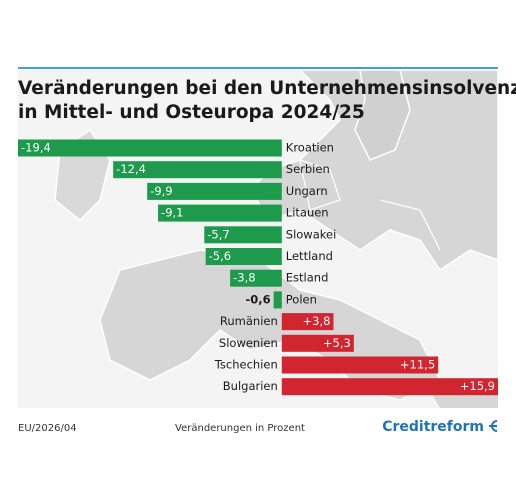 Image resolution: width=516 pixels, height=500 pixels. I want to click on value-label: +15,9, so click(477, 386).